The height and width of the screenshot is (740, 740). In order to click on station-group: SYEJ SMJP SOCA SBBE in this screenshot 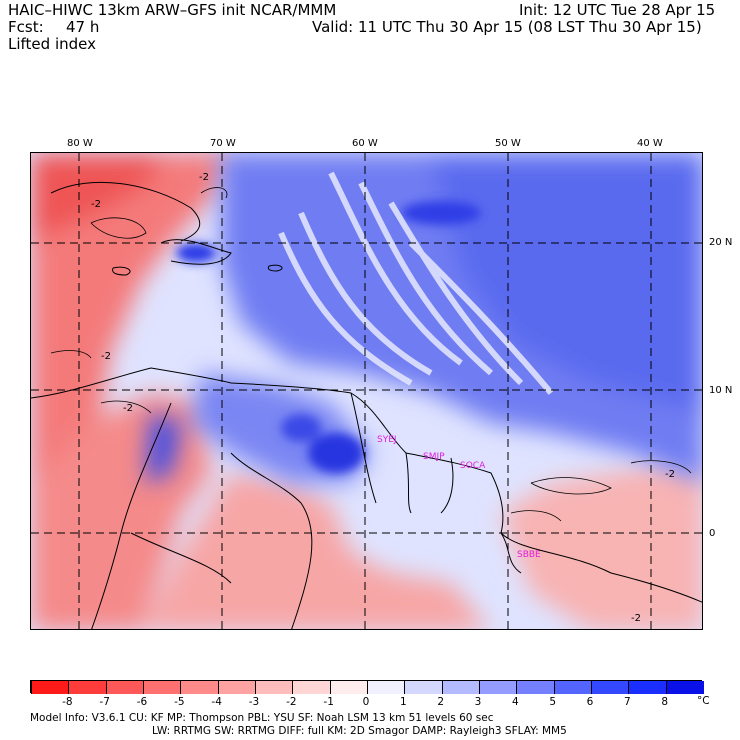, I will do `click(459, 497)`.